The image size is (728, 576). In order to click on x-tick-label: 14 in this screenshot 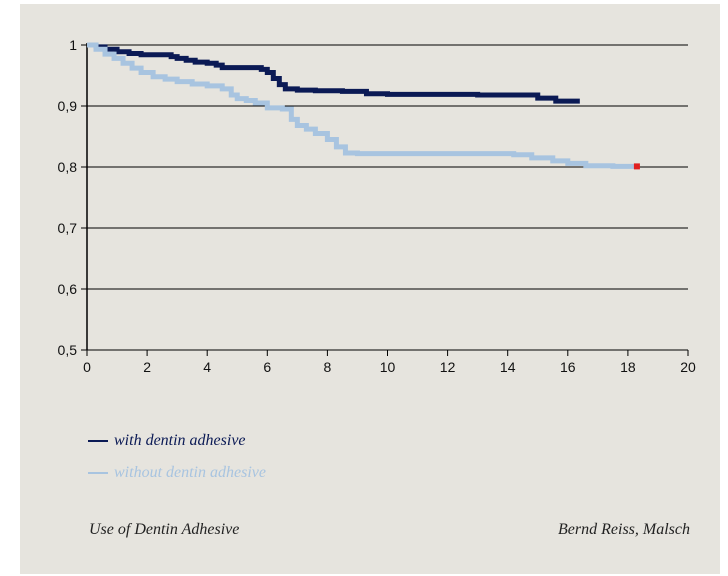, I will do `click(508, 367)`.